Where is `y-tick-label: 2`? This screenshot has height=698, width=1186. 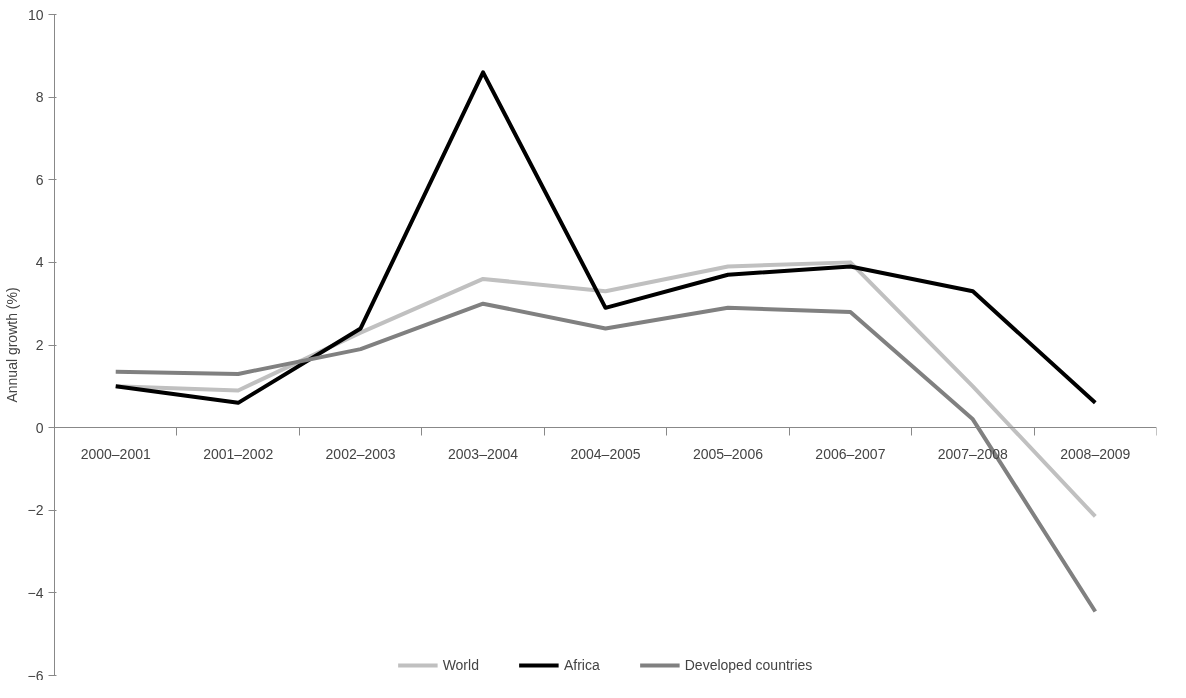
y-tick-label: 2 is located at coordinates (39, 345).